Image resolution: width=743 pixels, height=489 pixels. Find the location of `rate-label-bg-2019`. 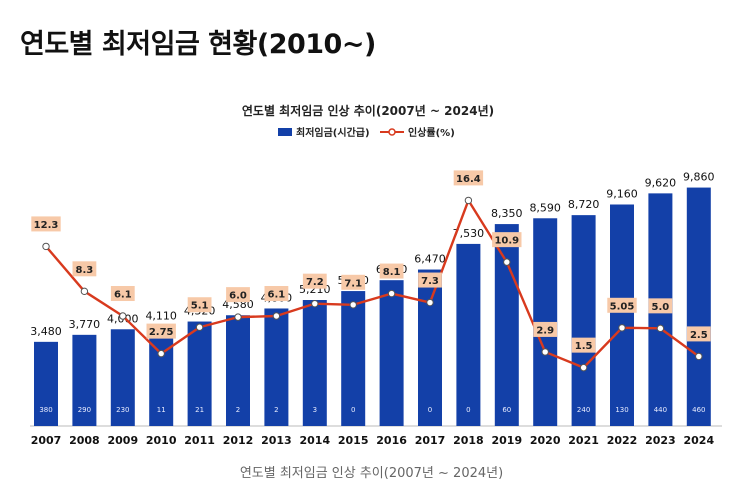

rate-label-bg-2019 is located at coordinates (507, 240).